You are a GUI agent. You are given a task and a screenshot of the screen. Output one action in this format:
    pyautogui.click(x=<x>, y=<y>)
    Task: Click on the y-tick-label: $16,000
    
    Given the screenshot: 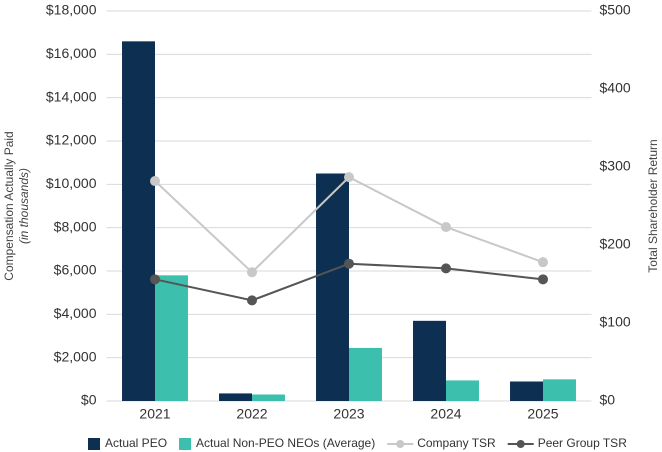 What is the action you would take?
    pyautogui.click(x=71, y=53)
    